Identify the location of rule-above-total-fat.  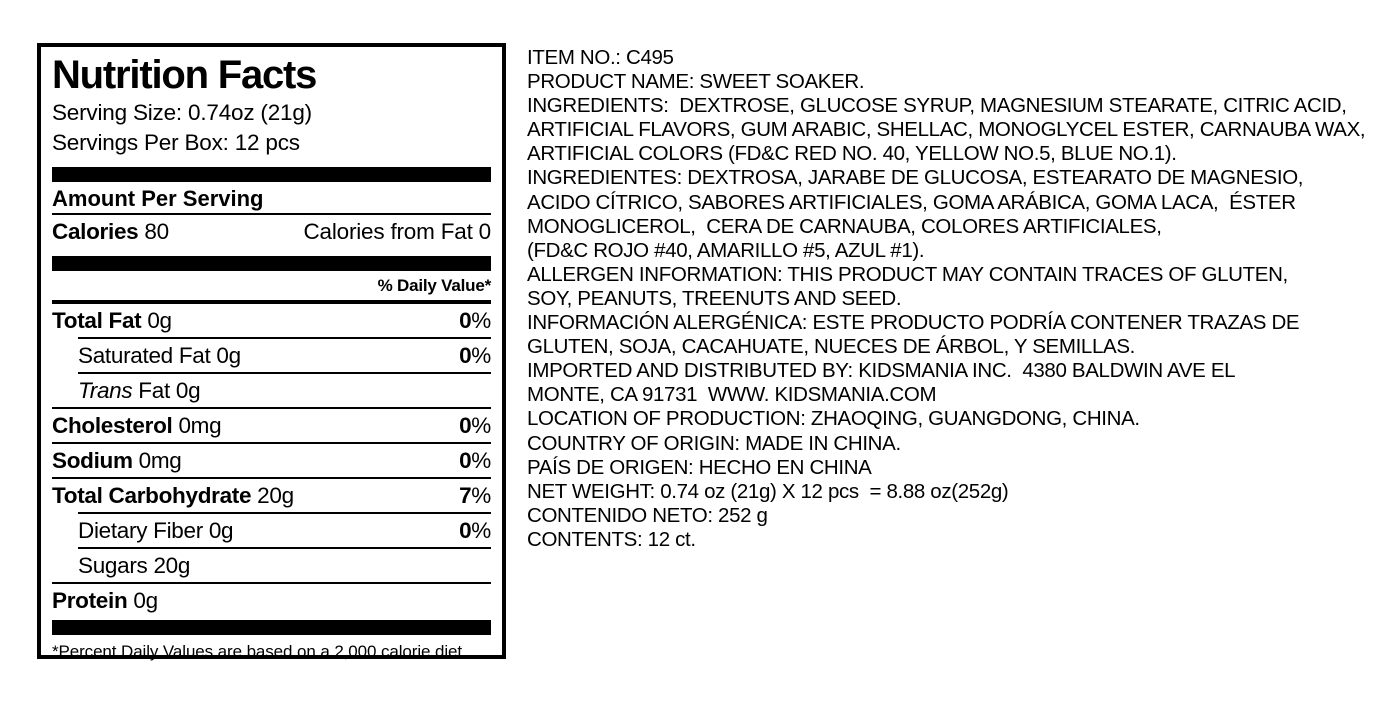
(271, 302).